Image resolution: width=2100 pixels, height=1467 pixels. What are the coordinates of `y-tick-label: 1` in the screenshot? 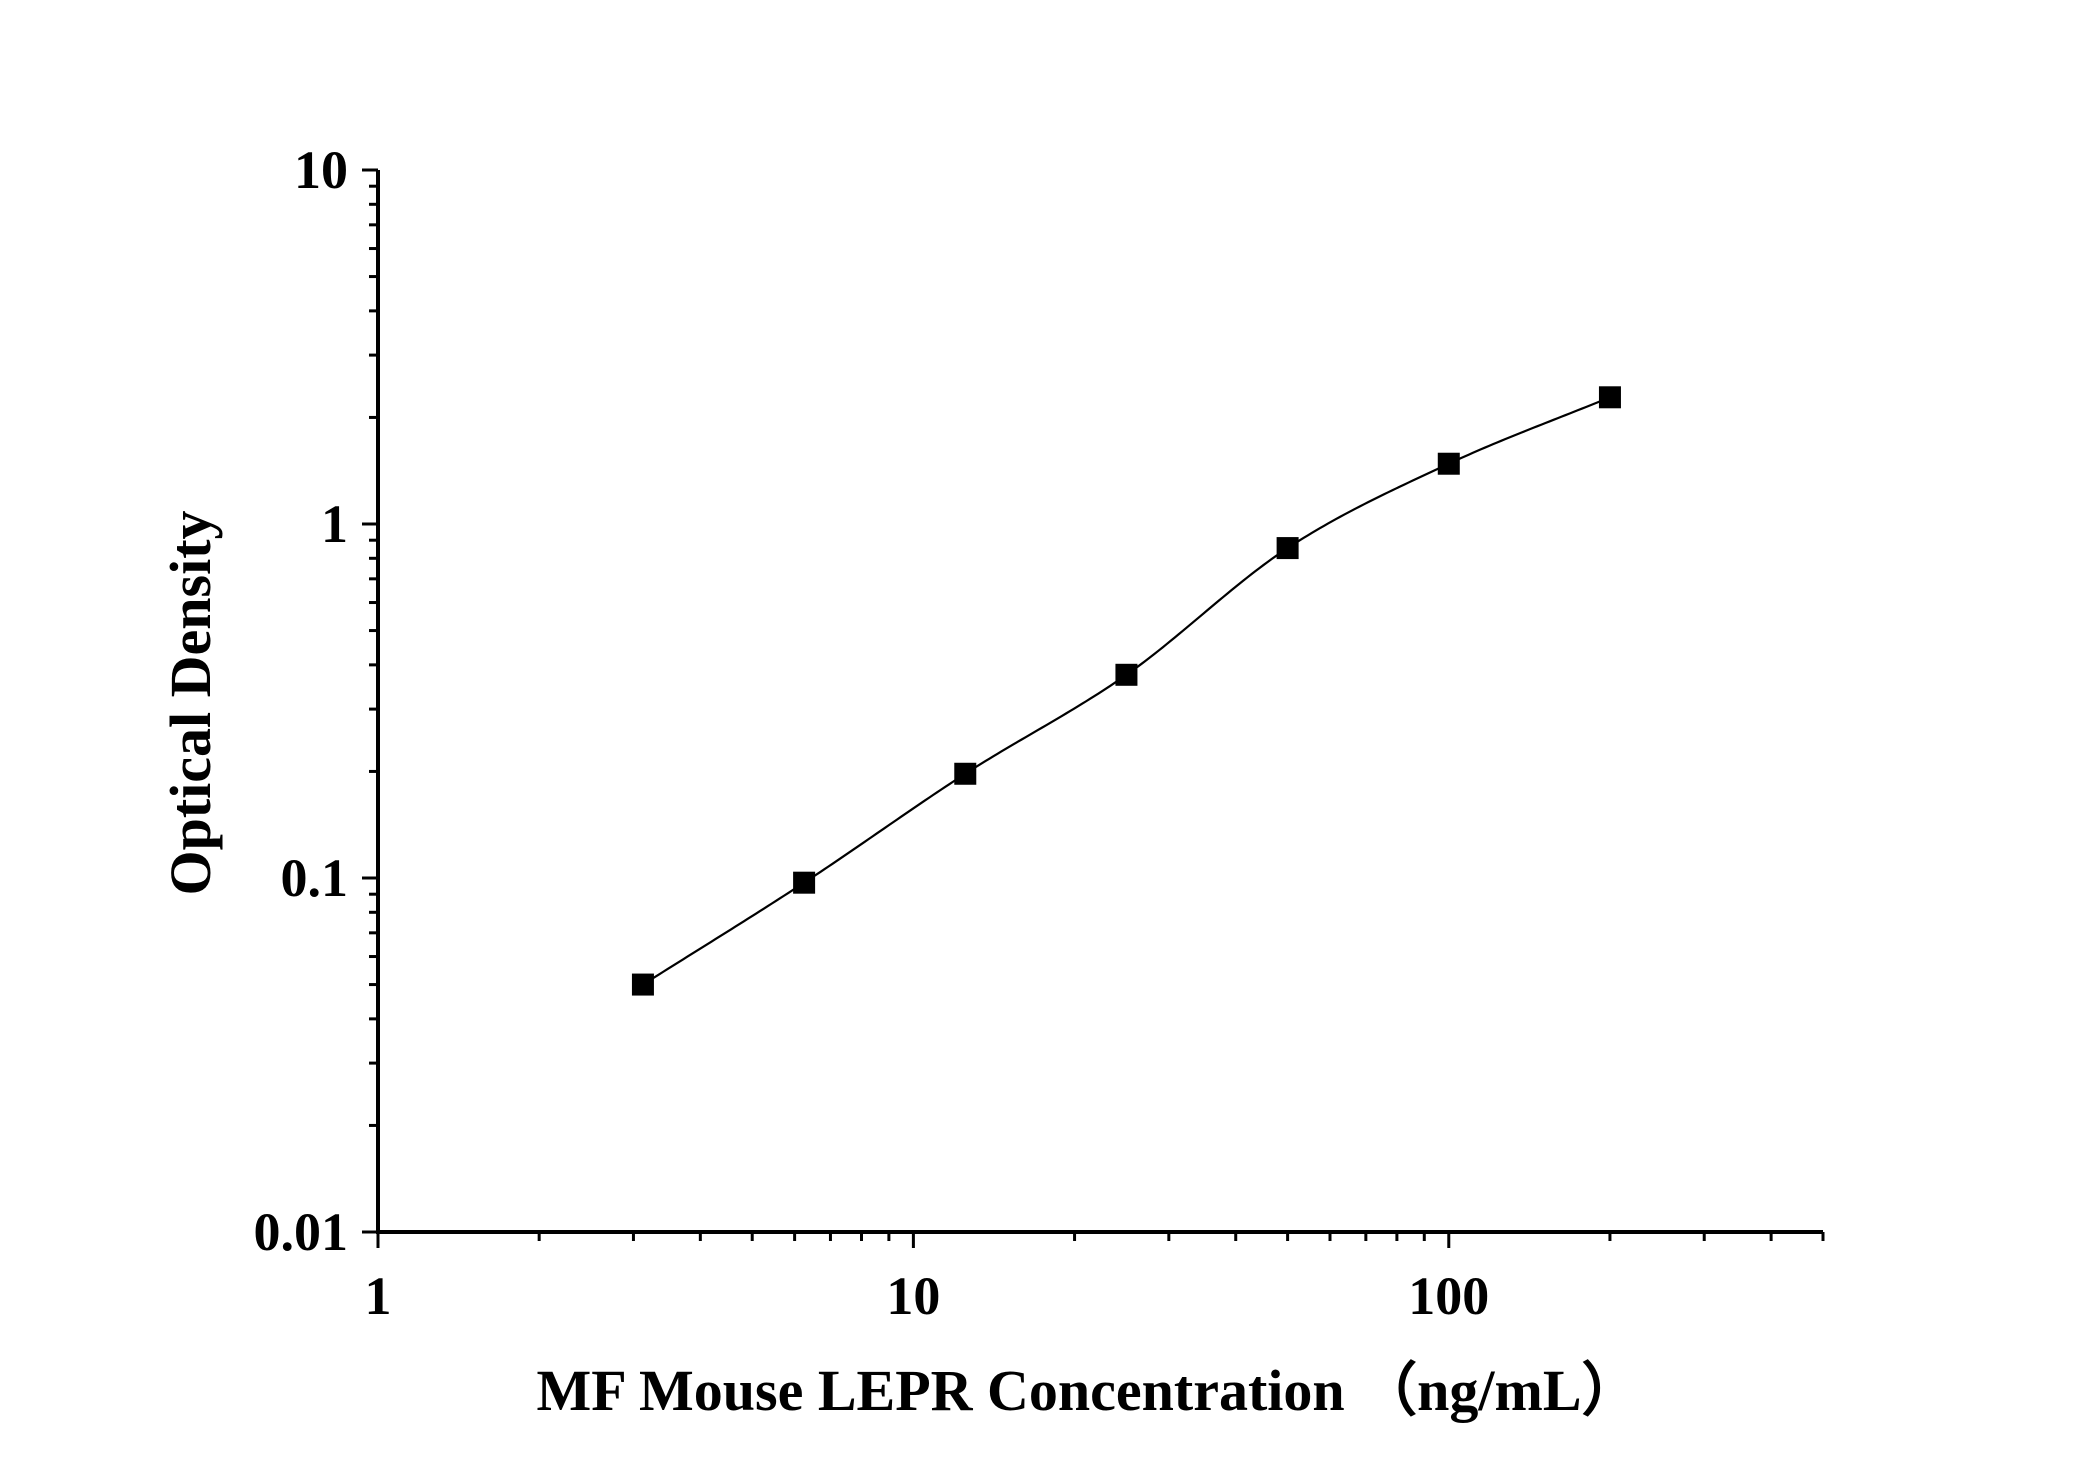 It's located at (334, 524).